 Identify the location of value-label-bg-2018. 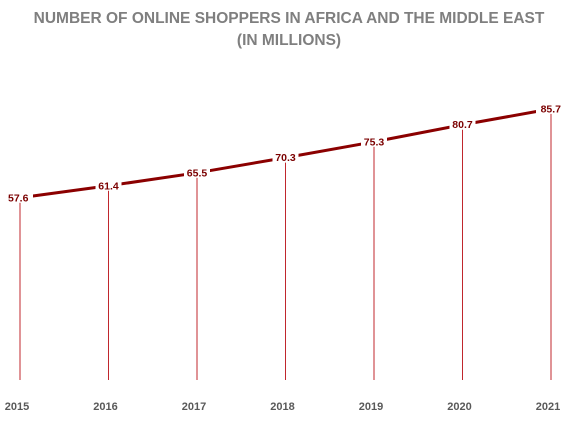
(285, 156).